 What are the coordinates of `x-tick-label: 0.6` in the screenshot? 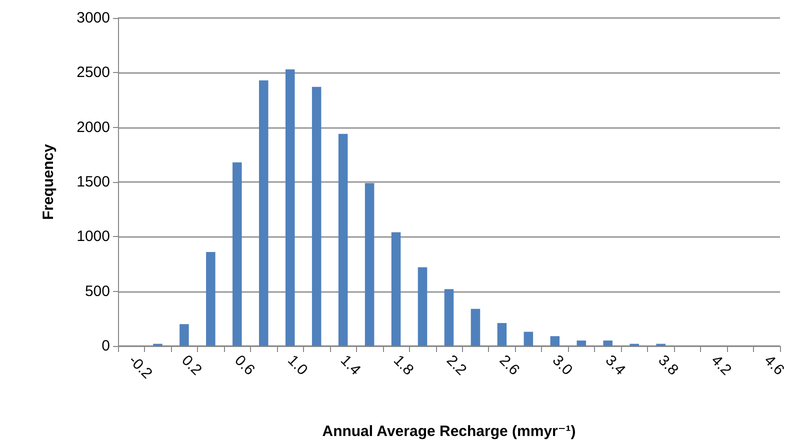 It's located at (244, 365).